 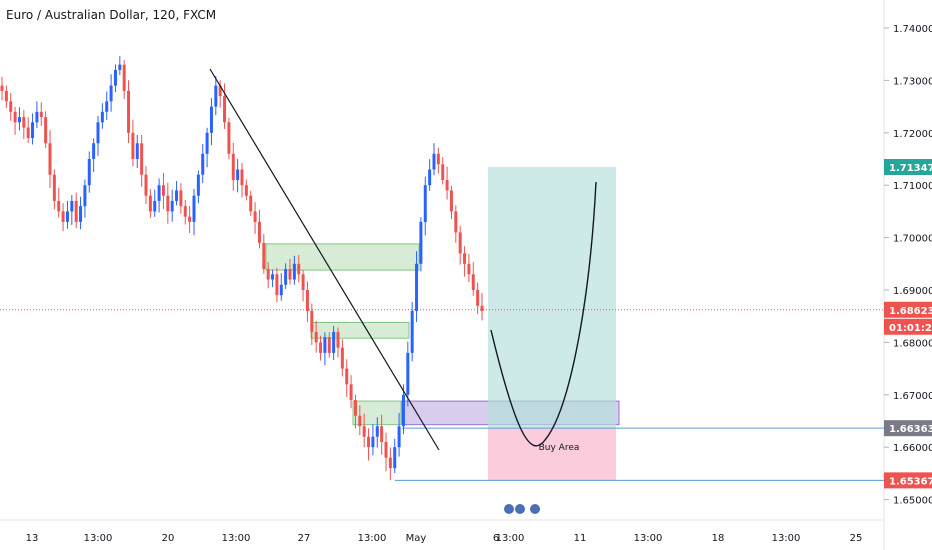 I want to click on price-label-stop, so click(x=908, y=480).